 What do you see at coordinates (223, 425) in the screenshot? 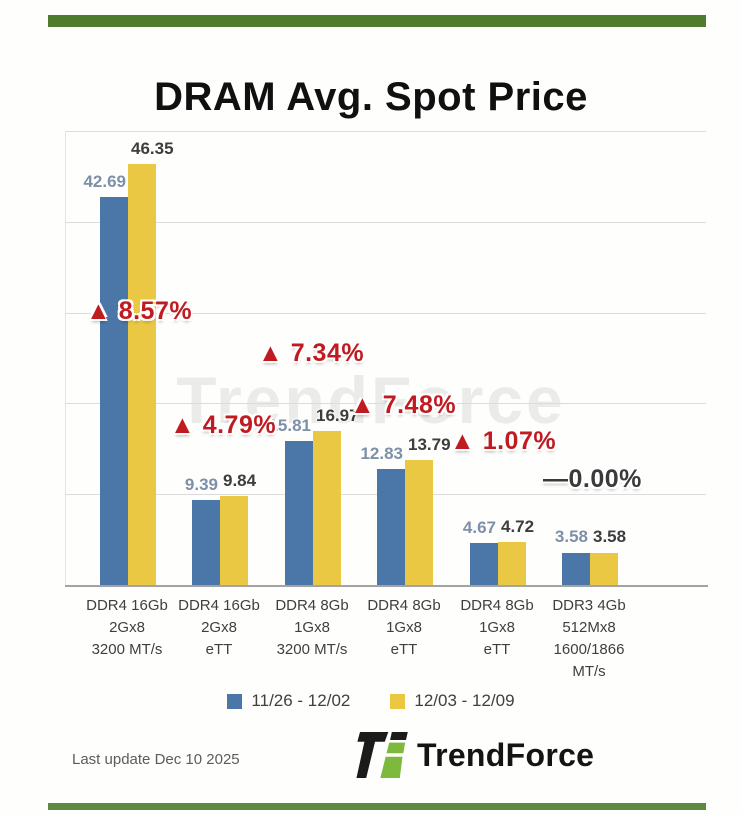
I see `change-badge: ▲ 4.79%` at bounding box center [223, 425].